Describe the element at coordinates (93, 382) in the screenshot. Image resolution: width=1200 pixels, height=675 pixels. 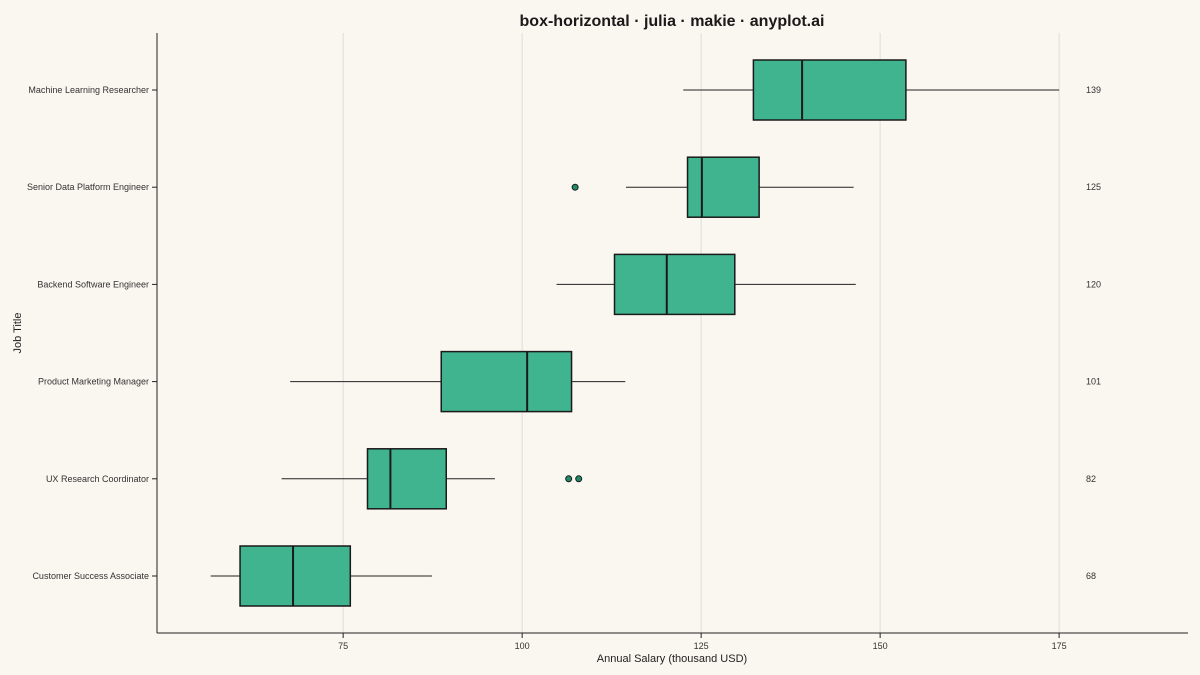
I see `y-tick-label: Product Marketing Manager` at that location.